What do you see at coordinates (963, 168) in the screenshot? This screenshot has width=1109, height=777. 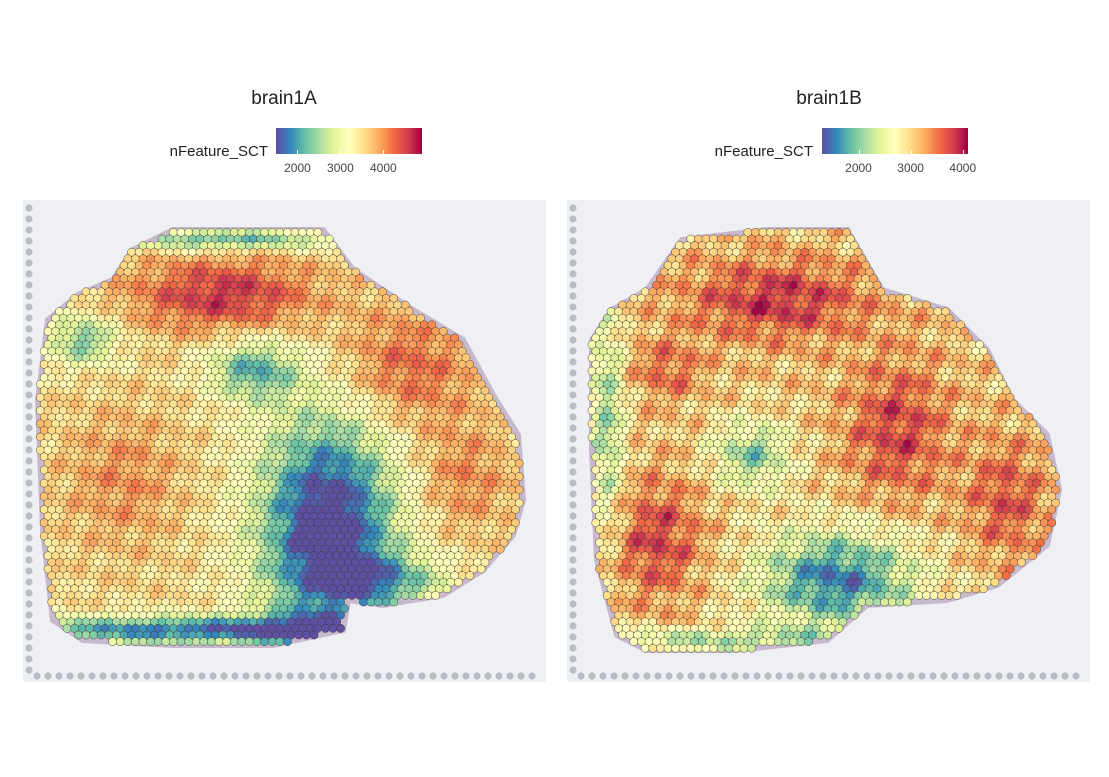 I see `colorbar-tick-label: 4000` at bounding box center [963, 168].